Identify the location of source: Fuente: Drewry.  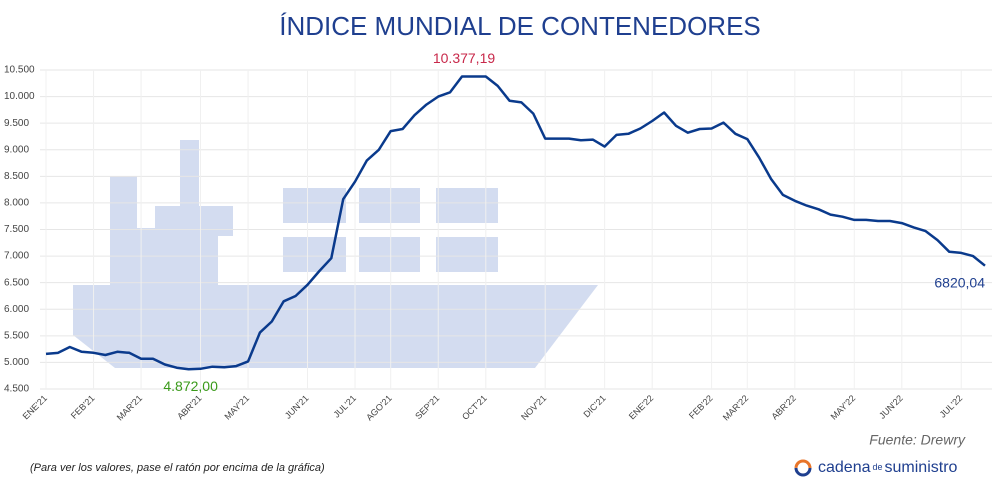
(917, 440).